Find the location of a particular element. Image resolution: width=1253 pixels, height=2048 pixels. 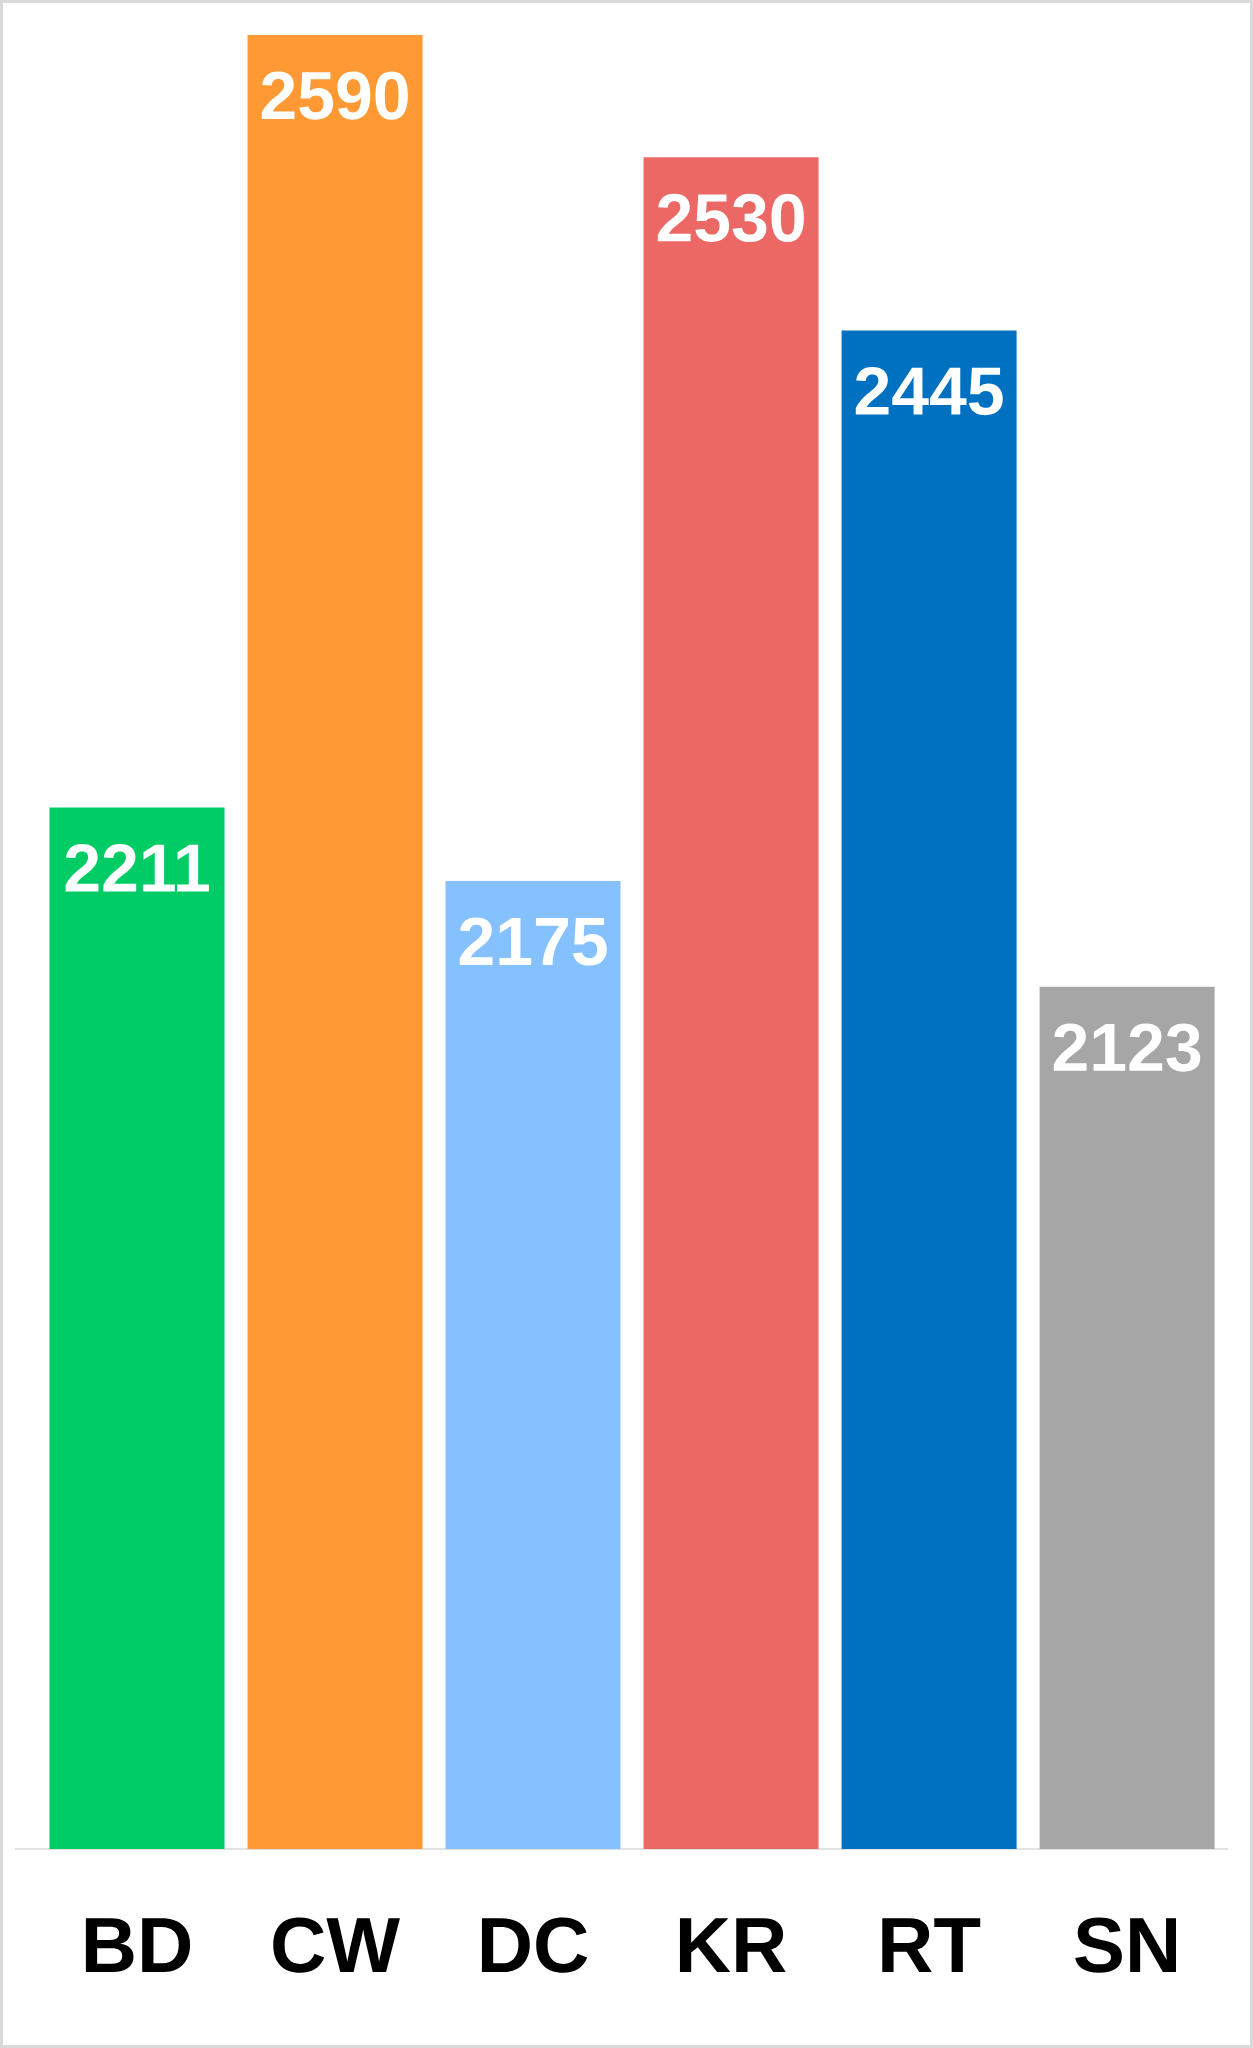

data-label: 2175 is located at coordinates (533, 941).